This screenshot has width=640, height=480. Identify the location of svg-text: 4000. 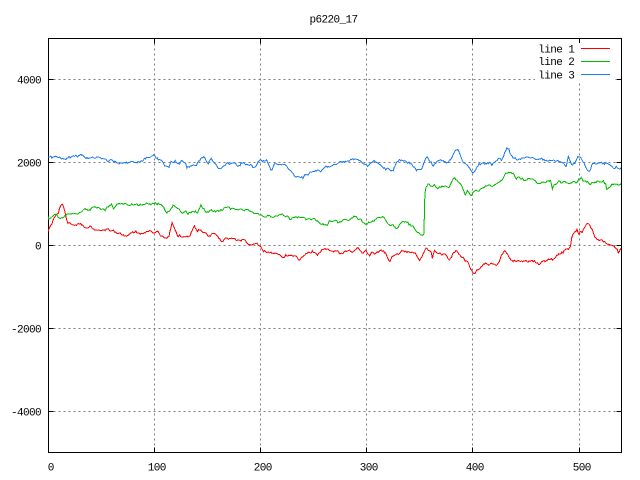
(29, 82).